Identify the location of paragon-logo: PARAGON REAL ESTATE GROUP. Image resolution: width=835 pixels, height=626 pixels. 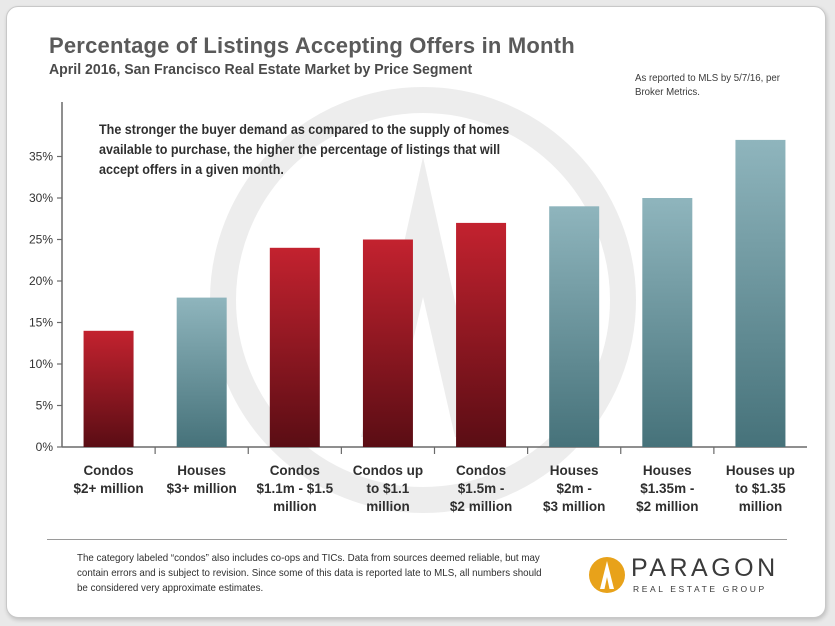
(697, 576).